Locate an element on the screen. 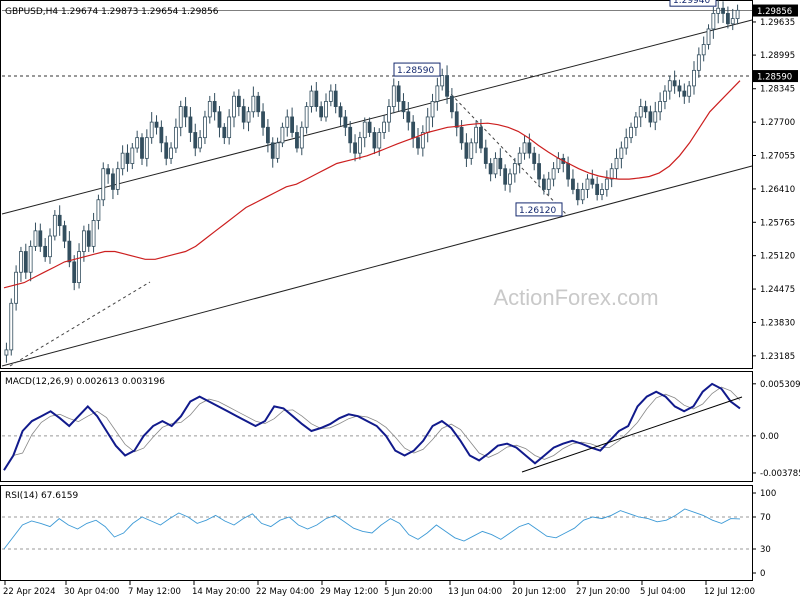 The height and width of the screenshot is (600, 800). rsi-tick-label: 0 is located at coordinates (762, 574).